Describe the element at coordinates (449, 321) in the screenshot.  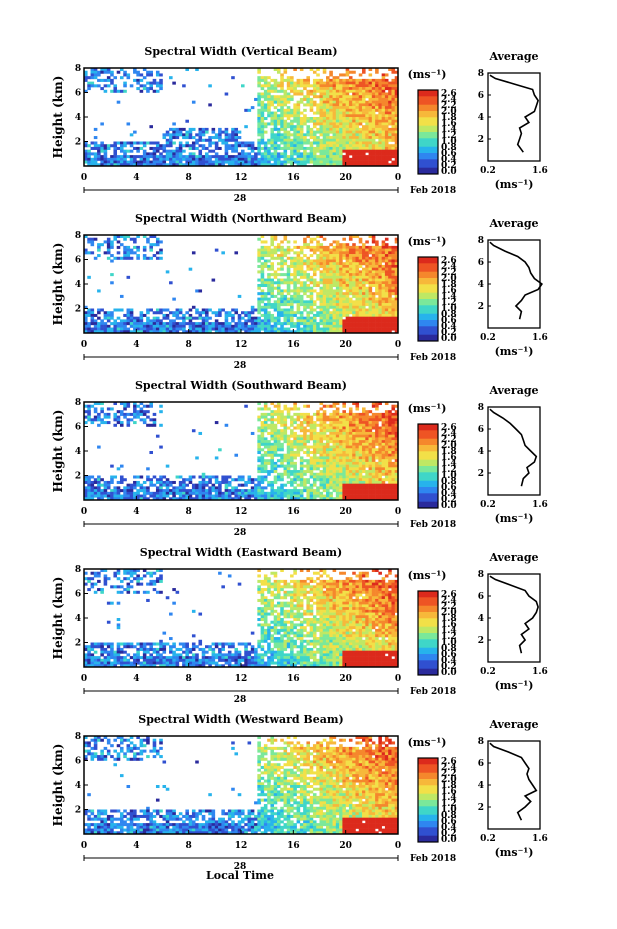
I see `colorbar-tick-label: 0.6` at that location.